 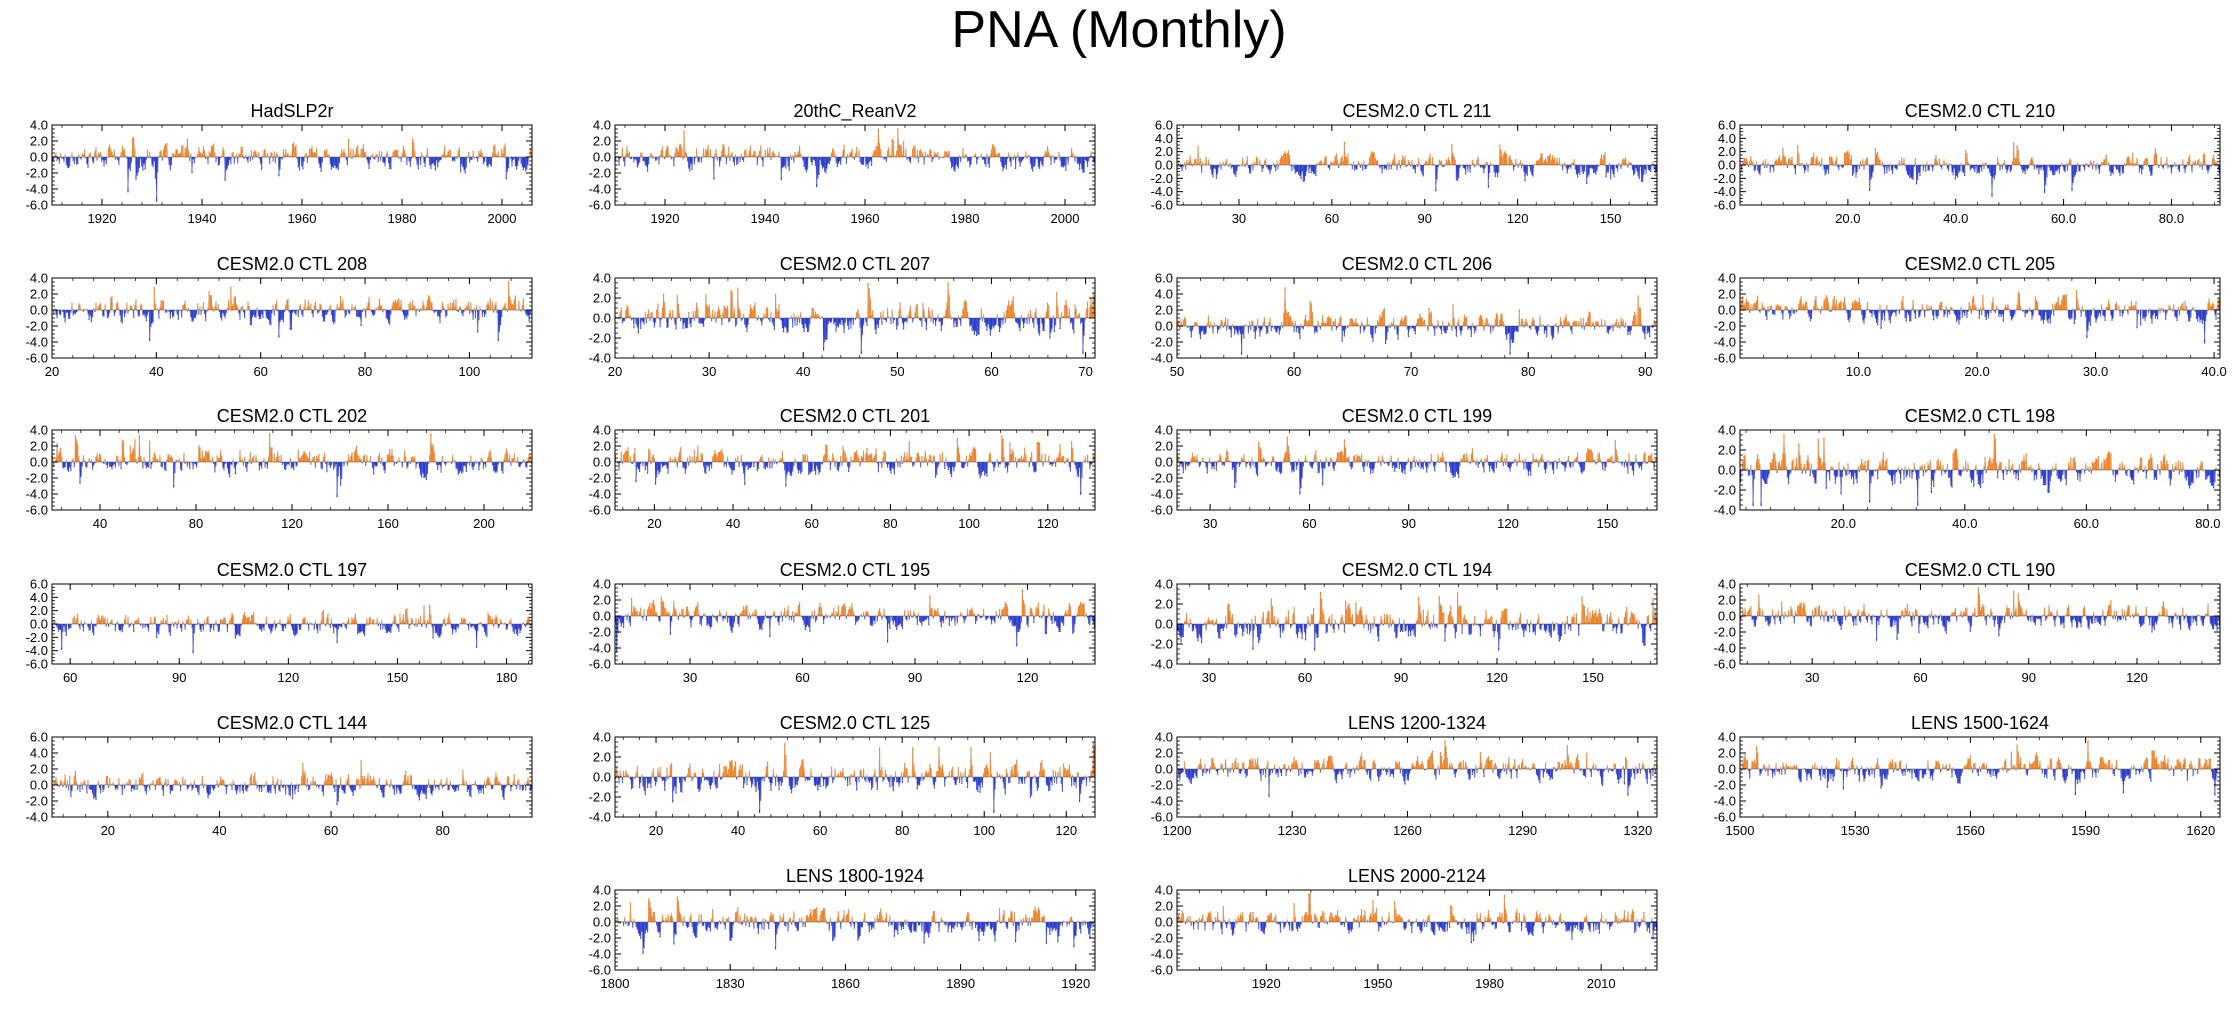 What do you see at coordinates (484, 523) in the screenshot?
I see `x-tick-label: 200` at bounding box center [484, 523].